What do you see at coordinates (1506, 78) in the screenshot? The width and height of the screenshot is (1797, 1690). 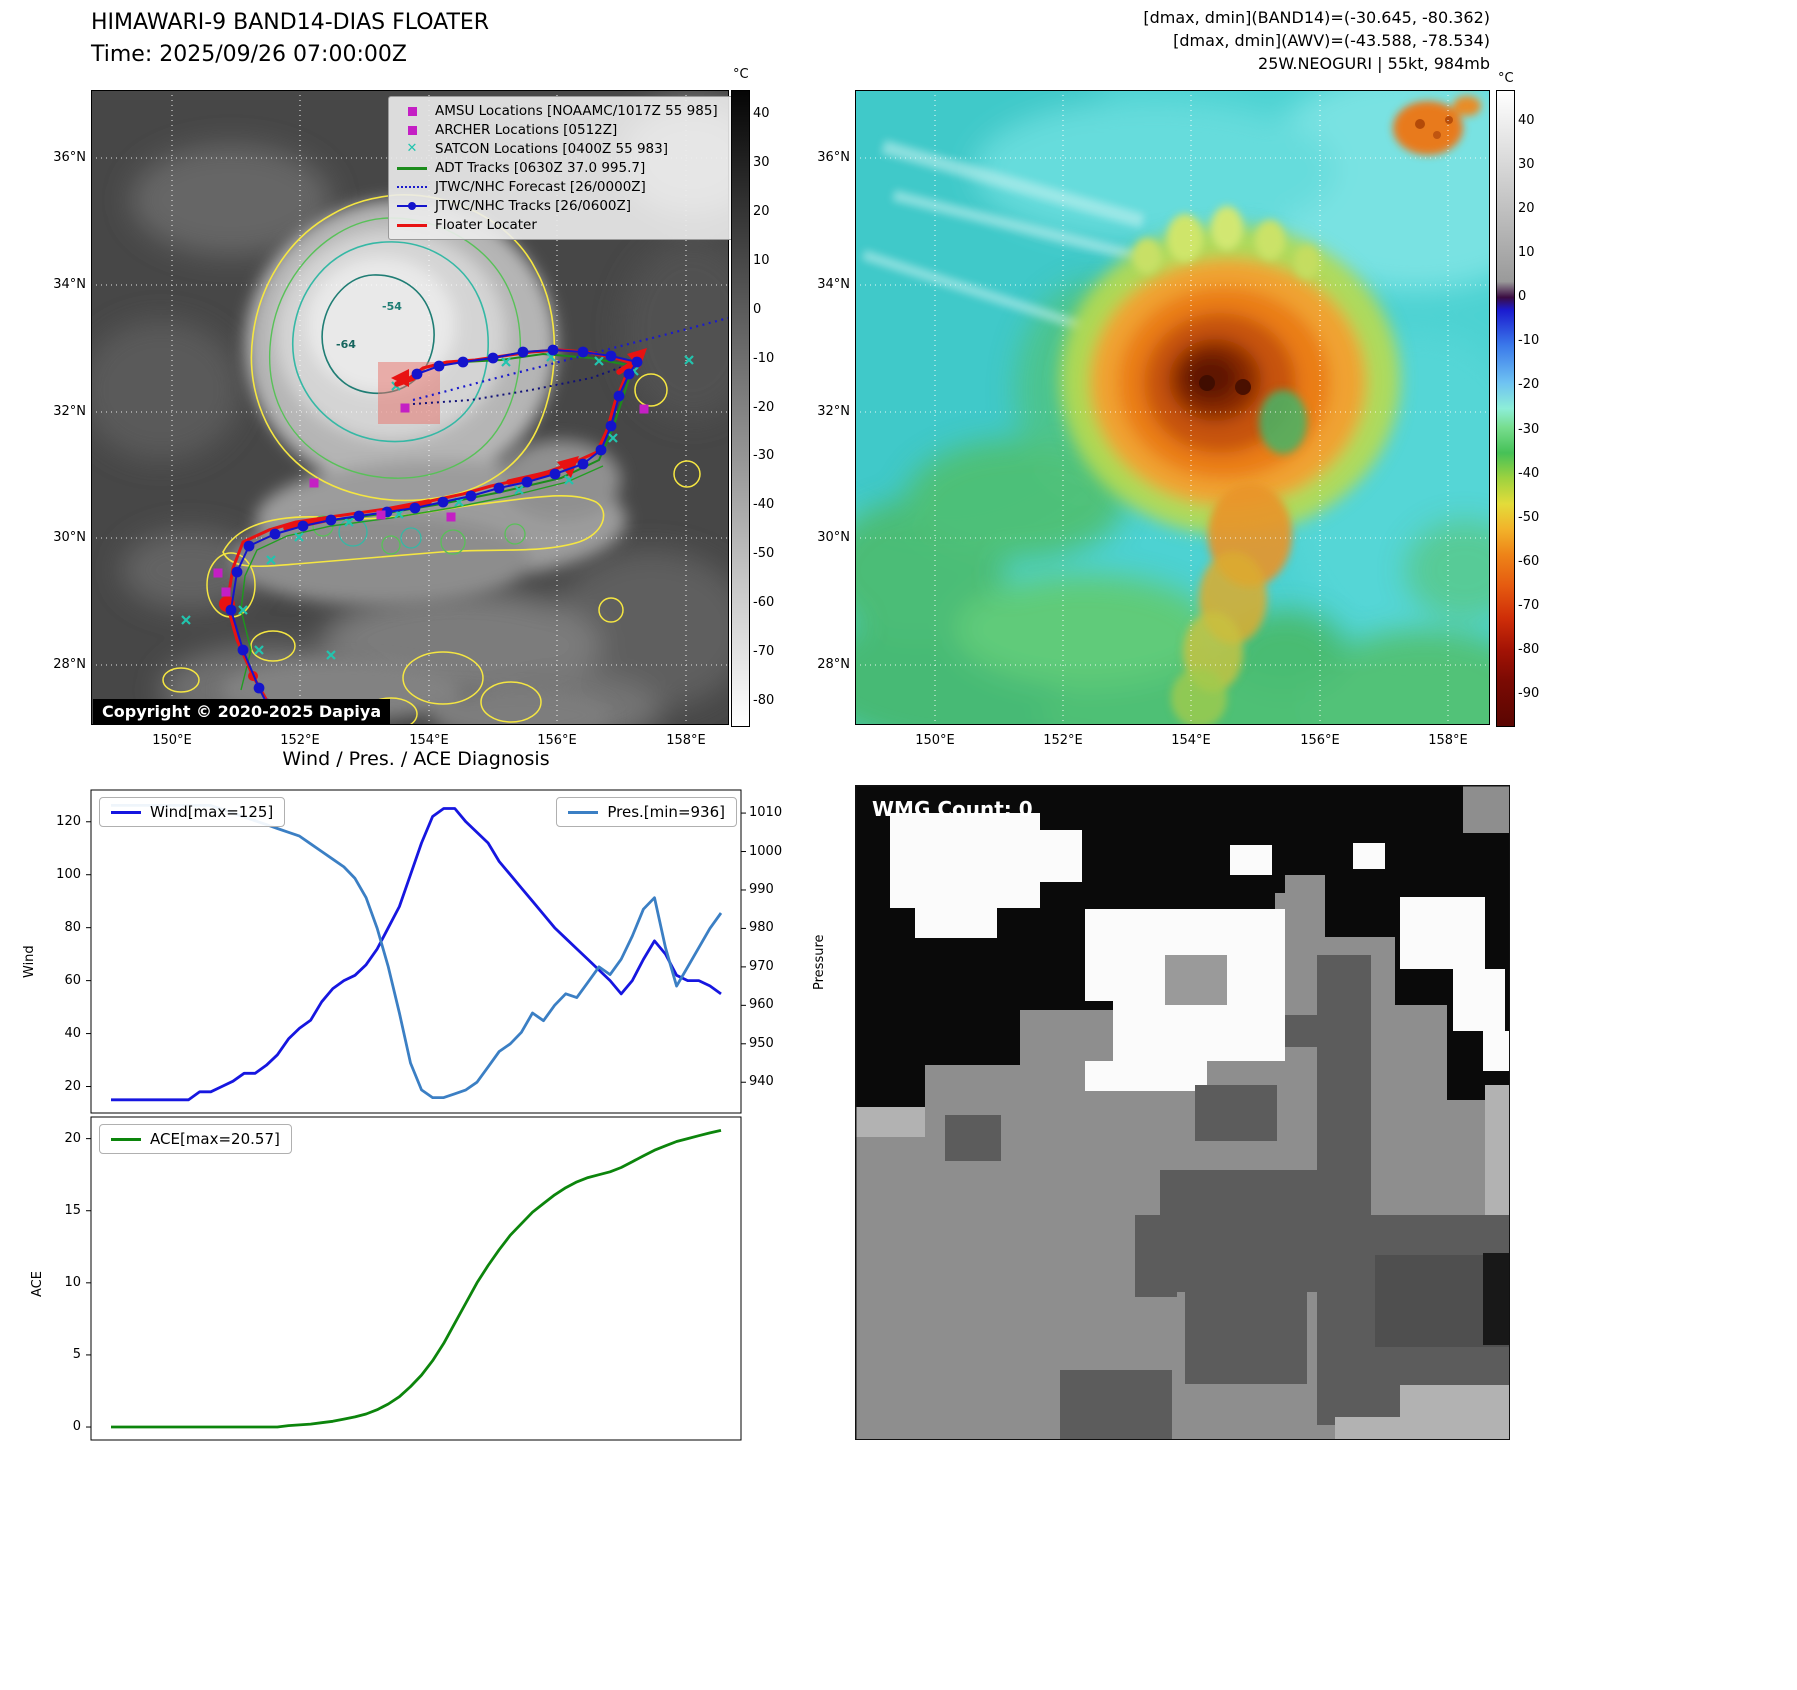 I see `panel-b-colorbar-unit: °C` at bounding box center [1506, 78].